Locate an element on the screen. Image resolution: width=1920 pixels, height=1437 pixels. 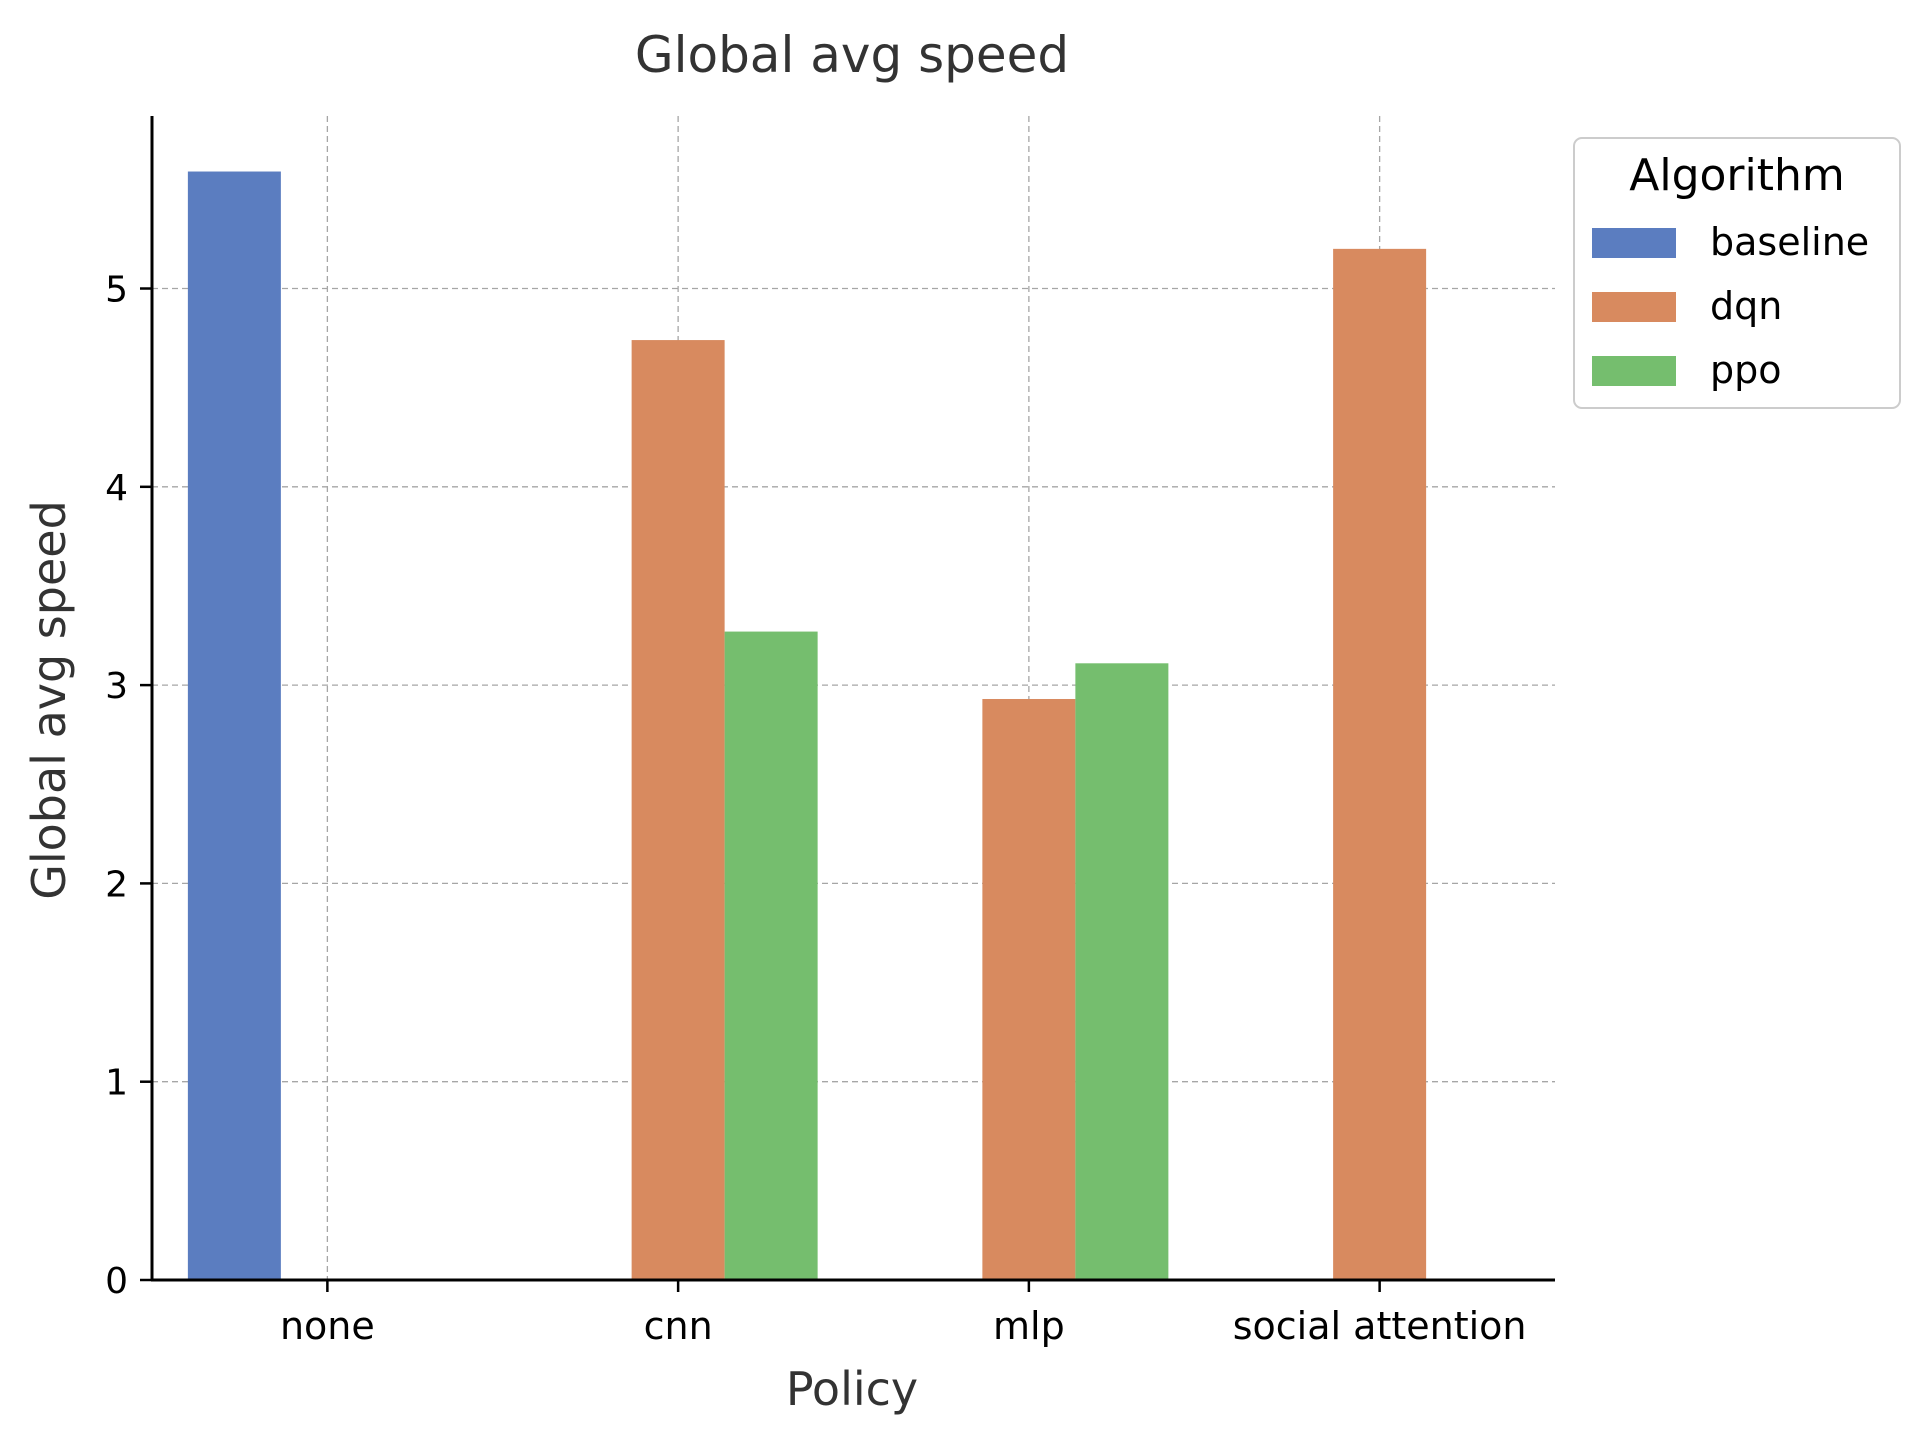
y-axis-label: Global avg speed is located at coordinates (49, 700).